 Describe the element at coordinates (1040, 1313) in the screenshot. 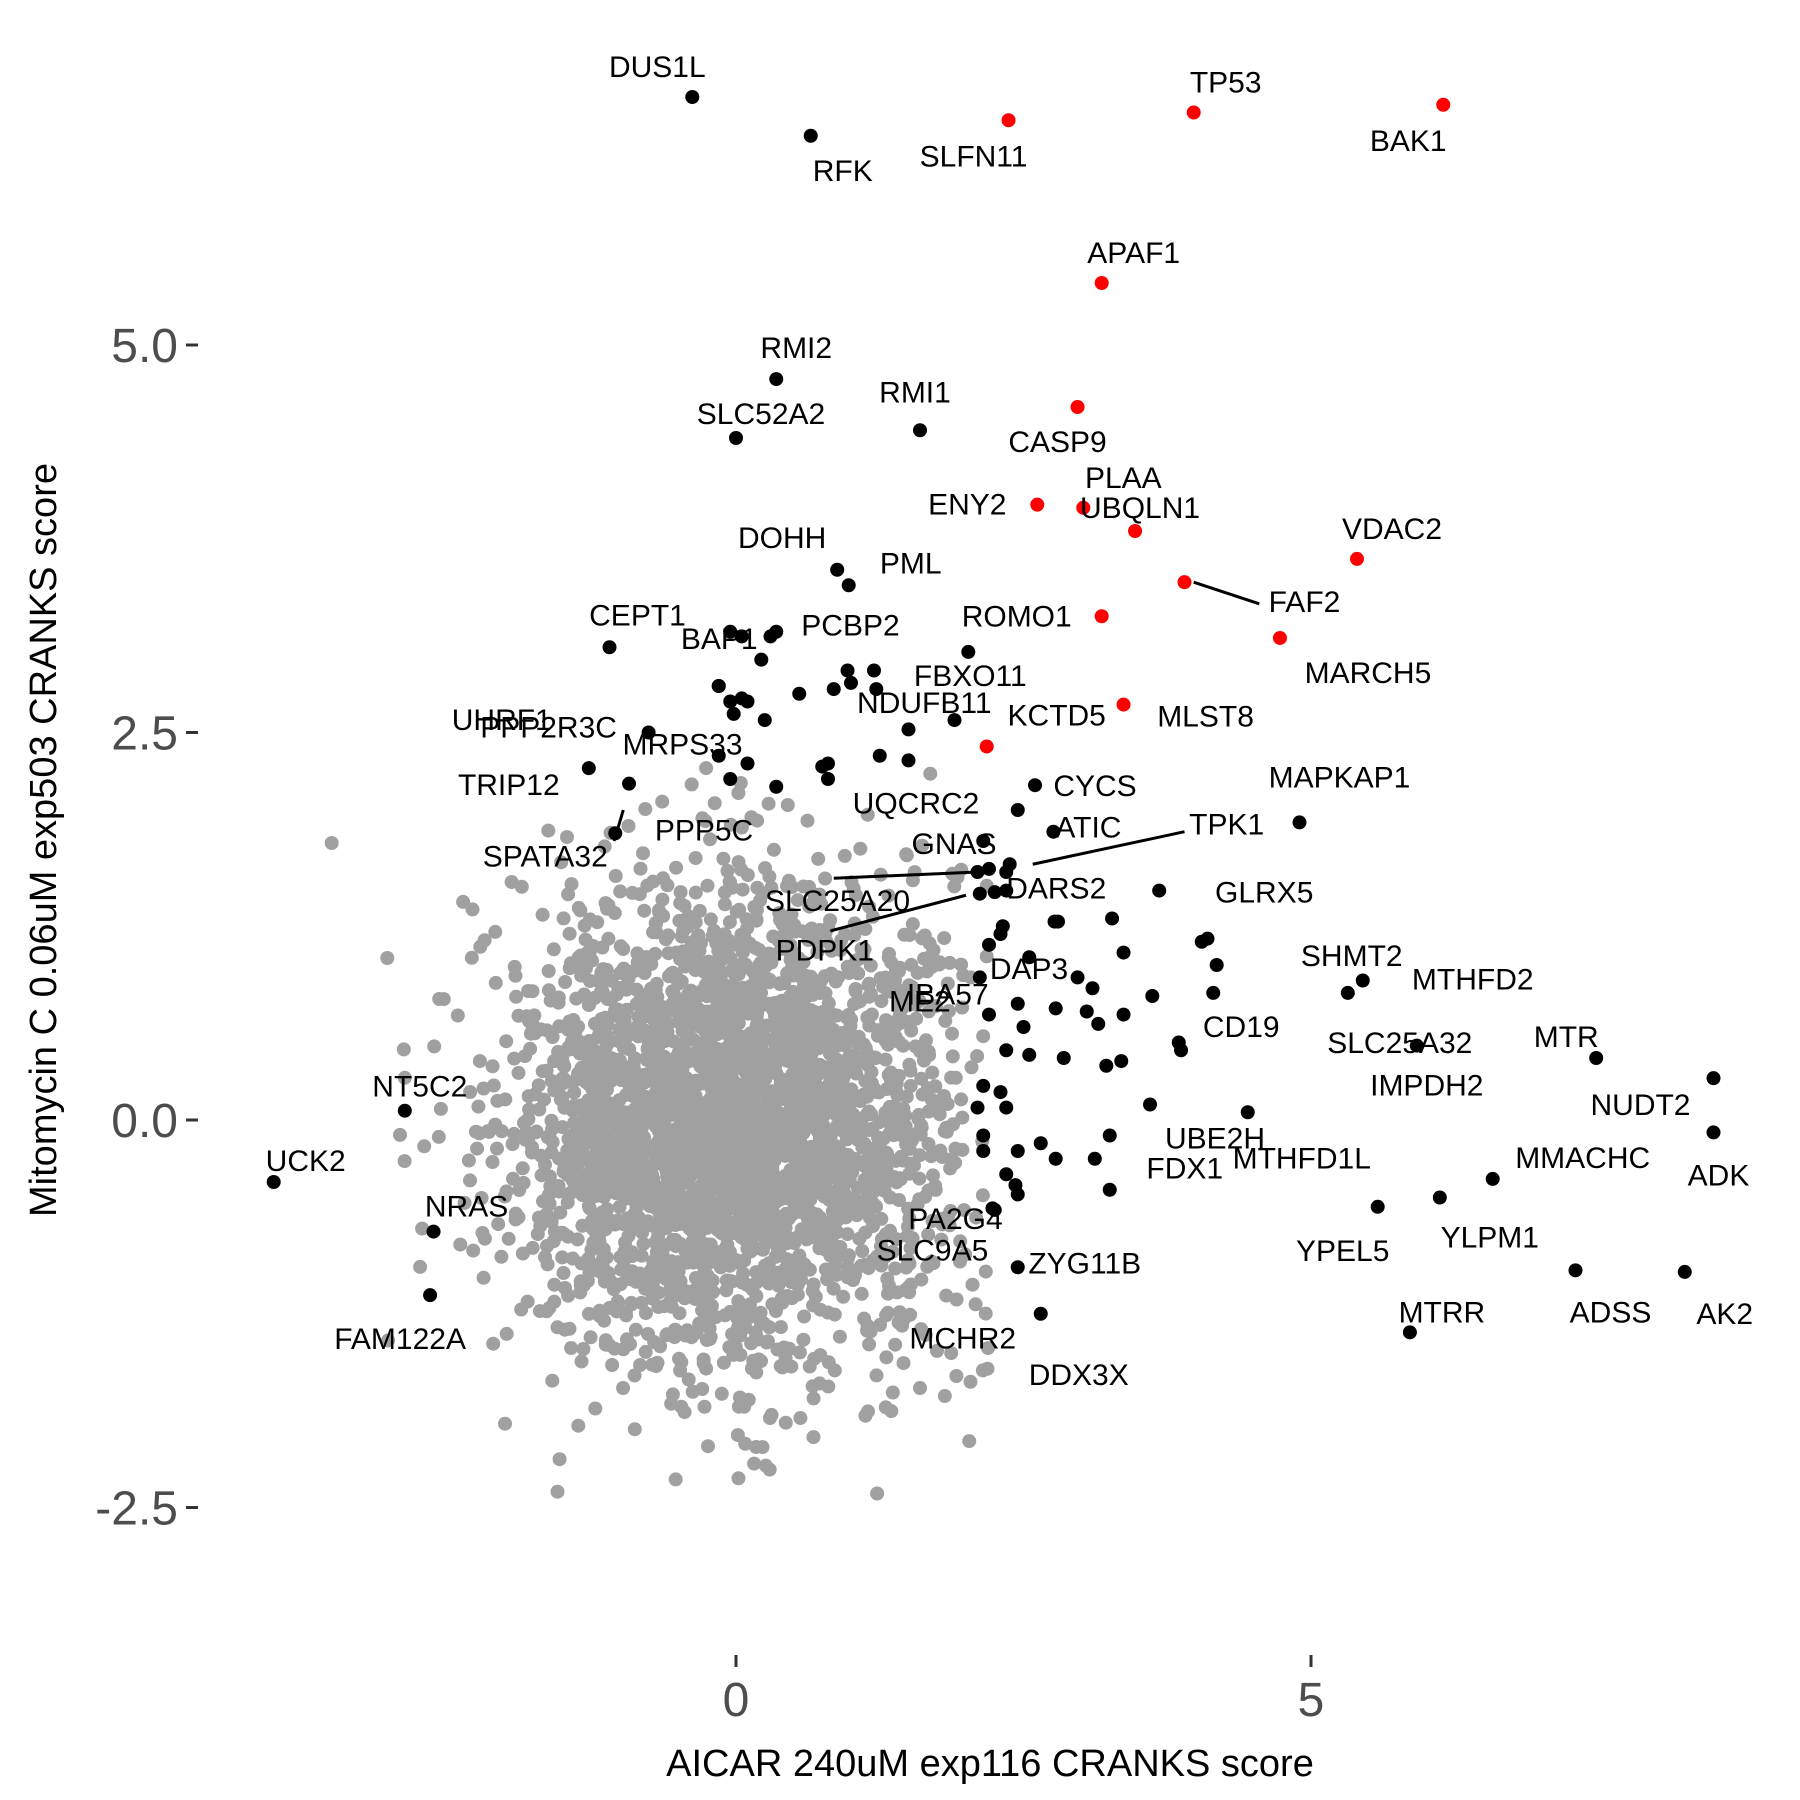

I see `gene-point-ddx3x` at that location.